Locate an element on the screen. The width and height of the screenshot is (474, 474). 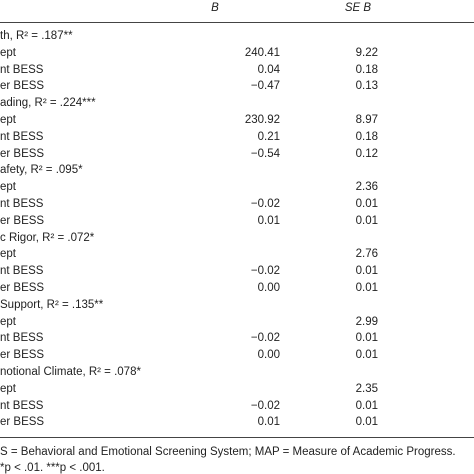
cell-se: 0.12 is located at coordinates (366, 153).